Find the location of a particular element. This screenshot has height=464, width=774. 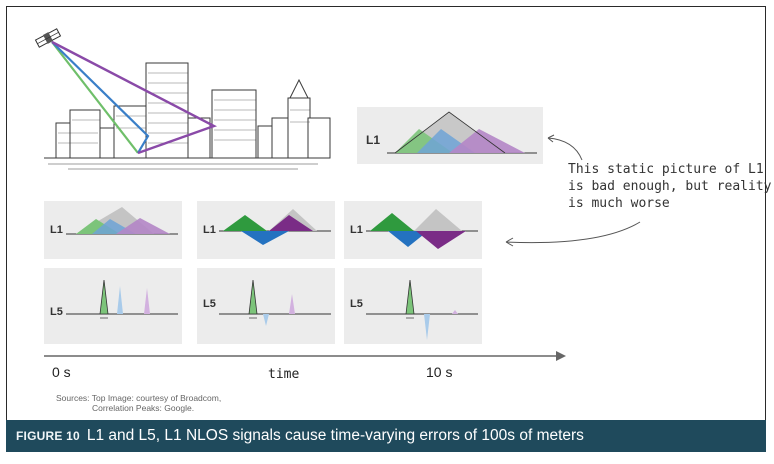

signal-ray-blue is located at coordinates (100, 97).